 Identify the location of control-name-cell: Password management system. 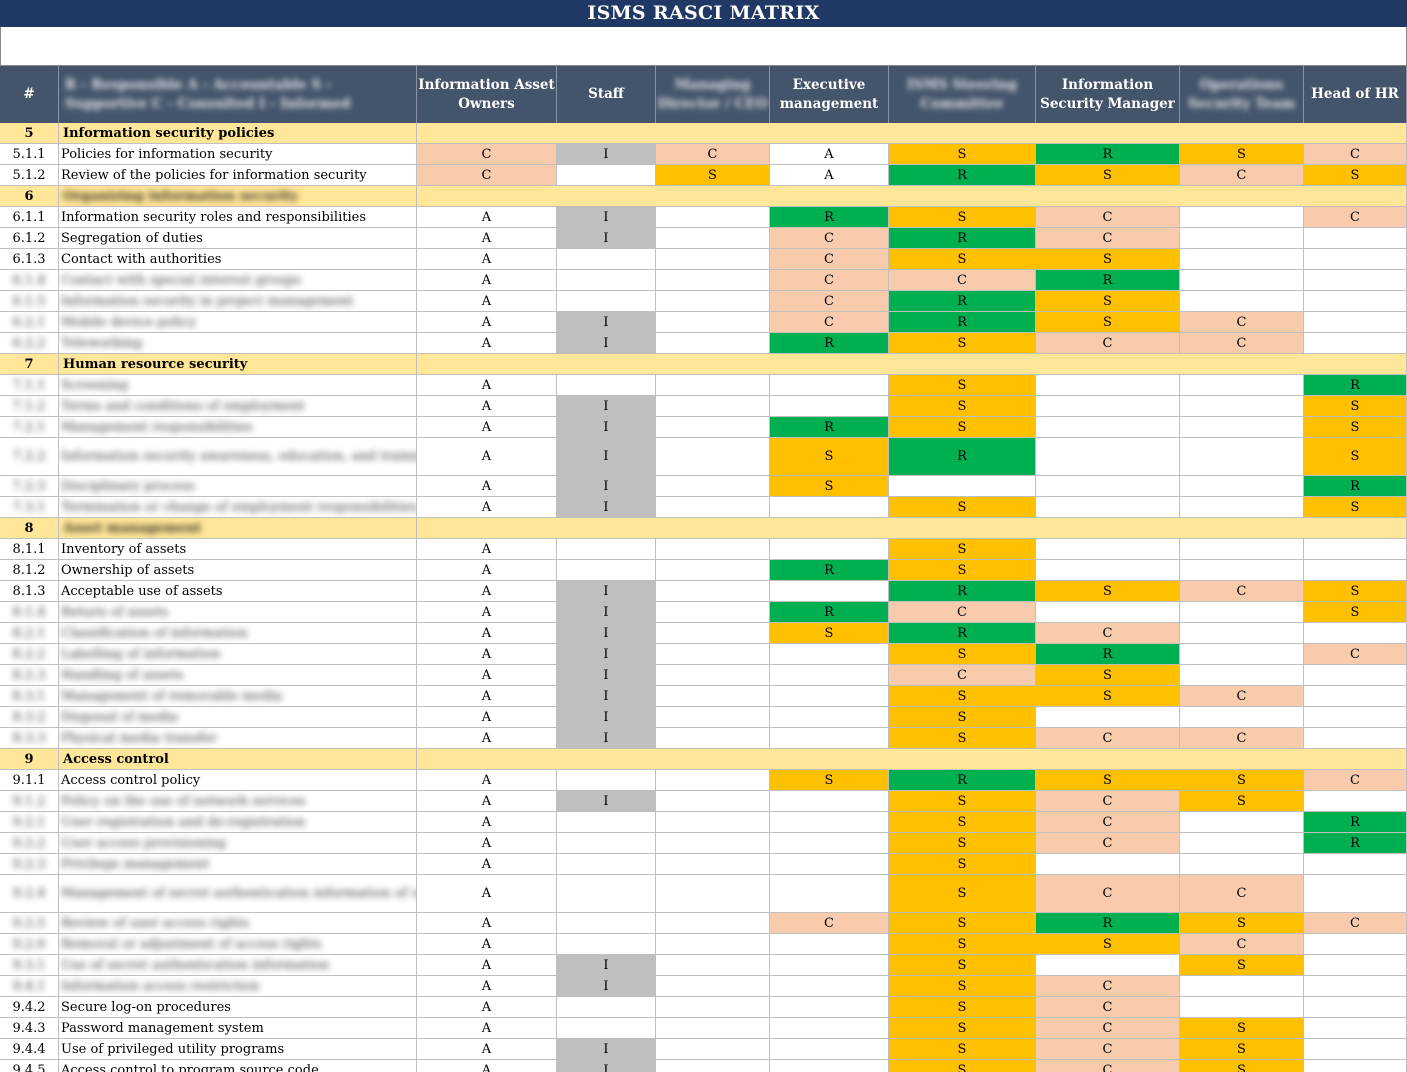
(238, 1028).